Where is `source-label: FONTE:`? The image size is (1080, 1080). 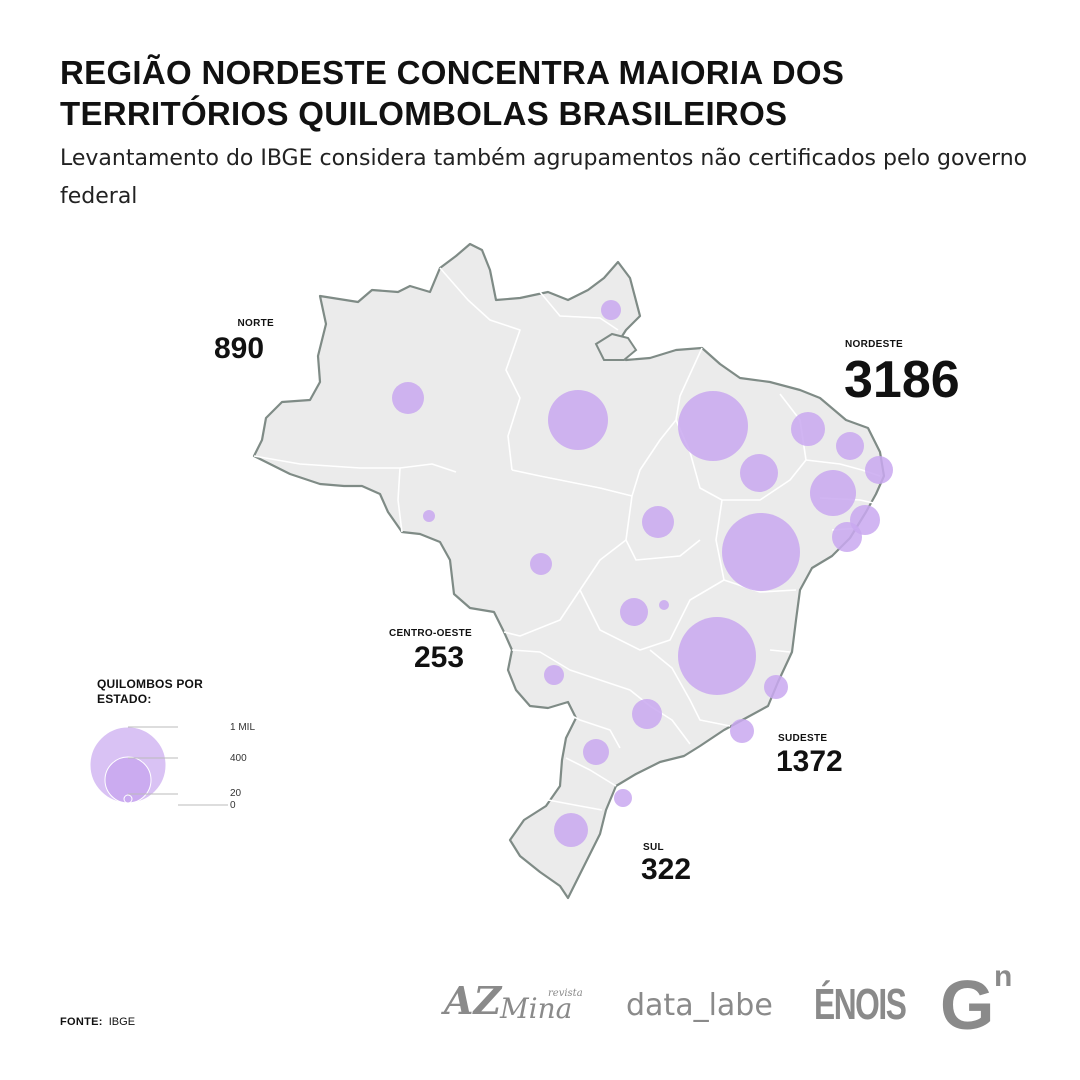 source-label: FONTE: is located at coordinates (81, 1022).